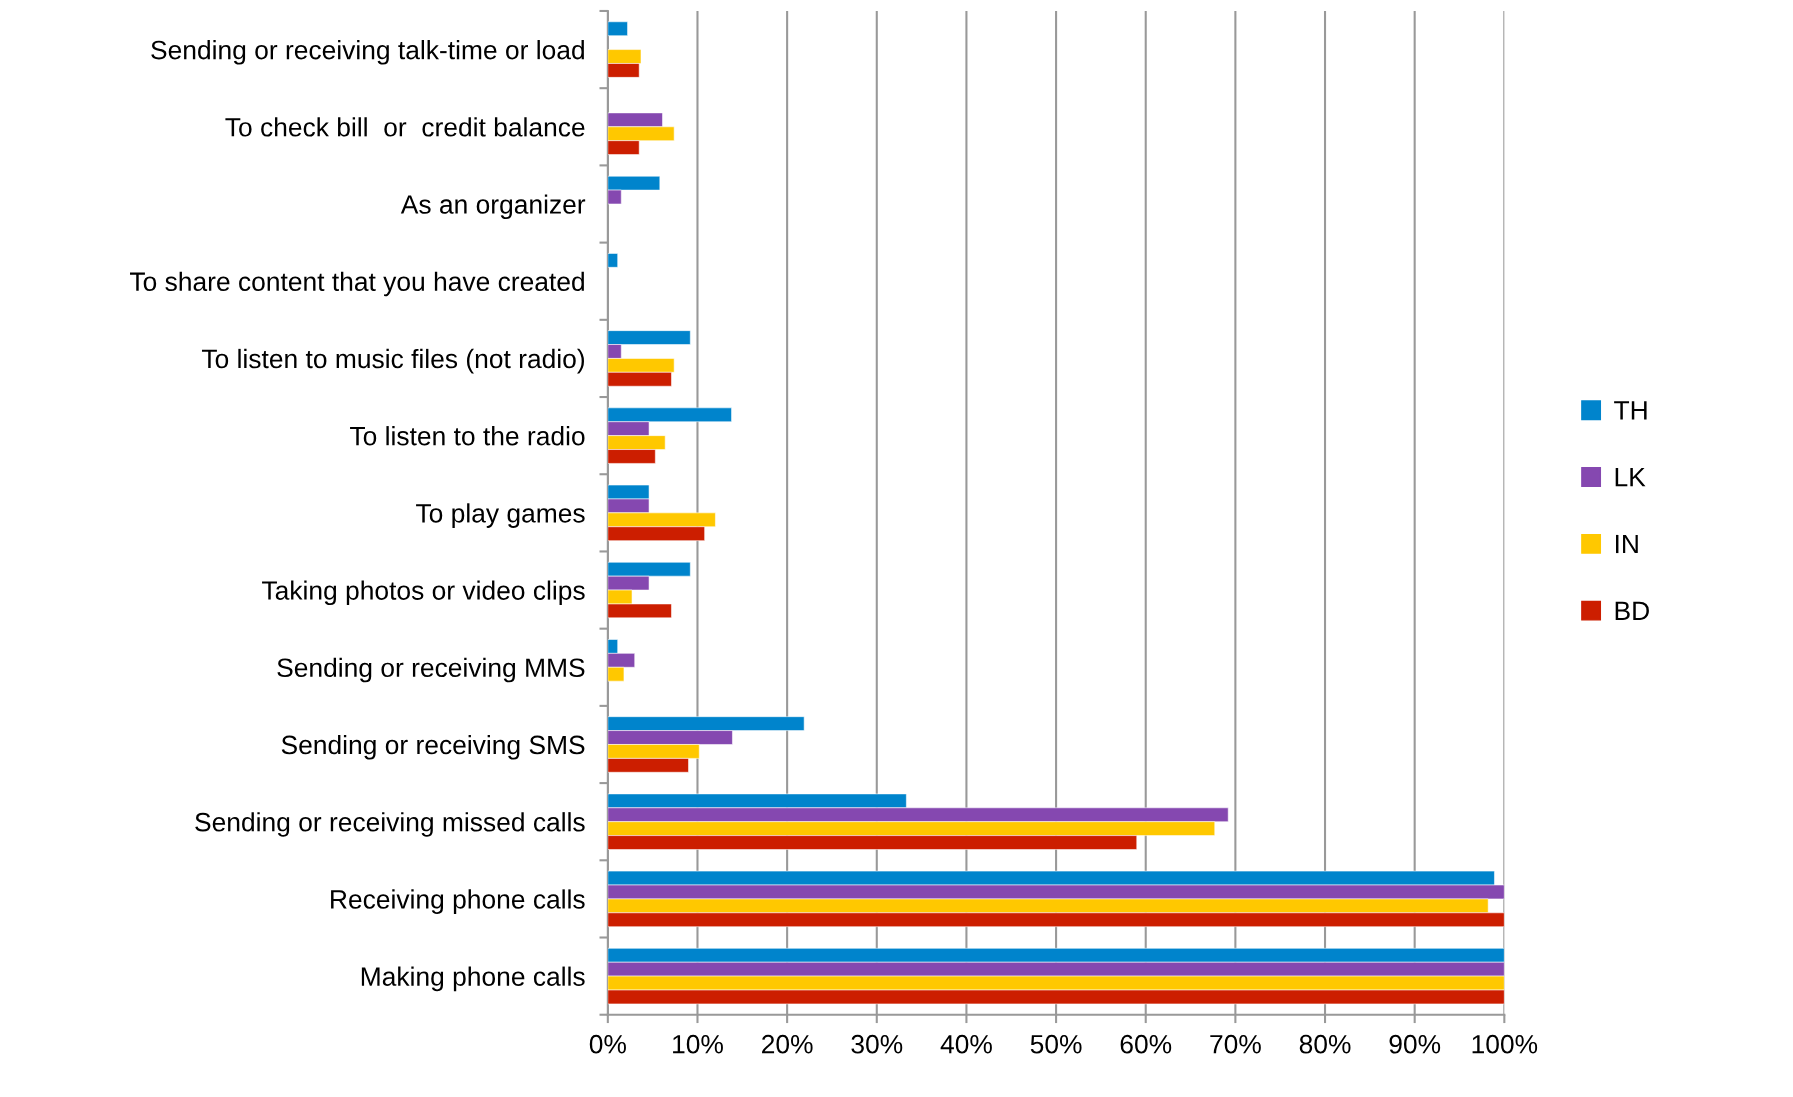 This screenshot has height=1097, width=1793. Describe the element at coordinates (500, 515) in the screenshot. I see `y-tick-label: To play games` at that location.